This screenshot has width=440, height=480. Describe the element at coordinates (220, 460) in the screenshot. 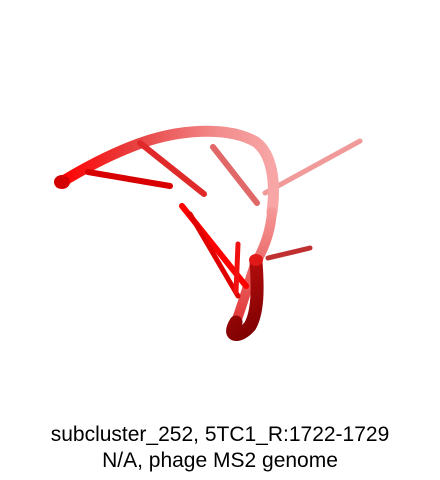

I see `caption-subtitle: N/A, phage MS2 genome` at that location.